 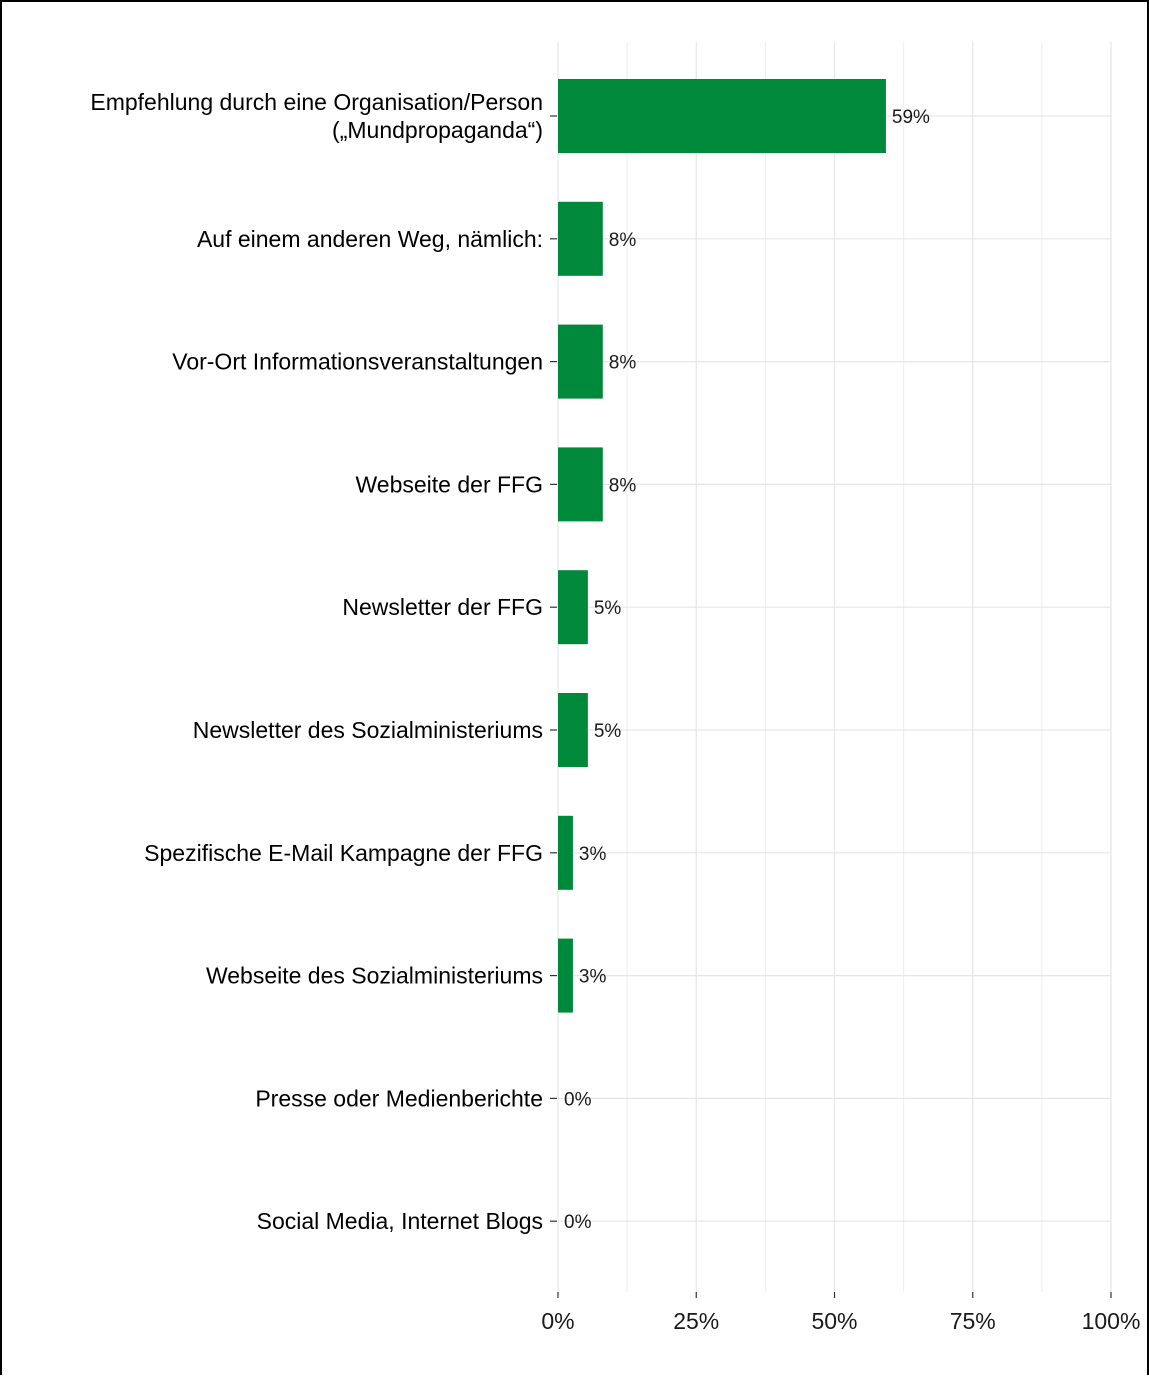 What do you see at coordinates (370, 239) in the screenshot?
I see `category-label: Auf einem anderen Weg, nämlich:` at bounding box center [370, 239].